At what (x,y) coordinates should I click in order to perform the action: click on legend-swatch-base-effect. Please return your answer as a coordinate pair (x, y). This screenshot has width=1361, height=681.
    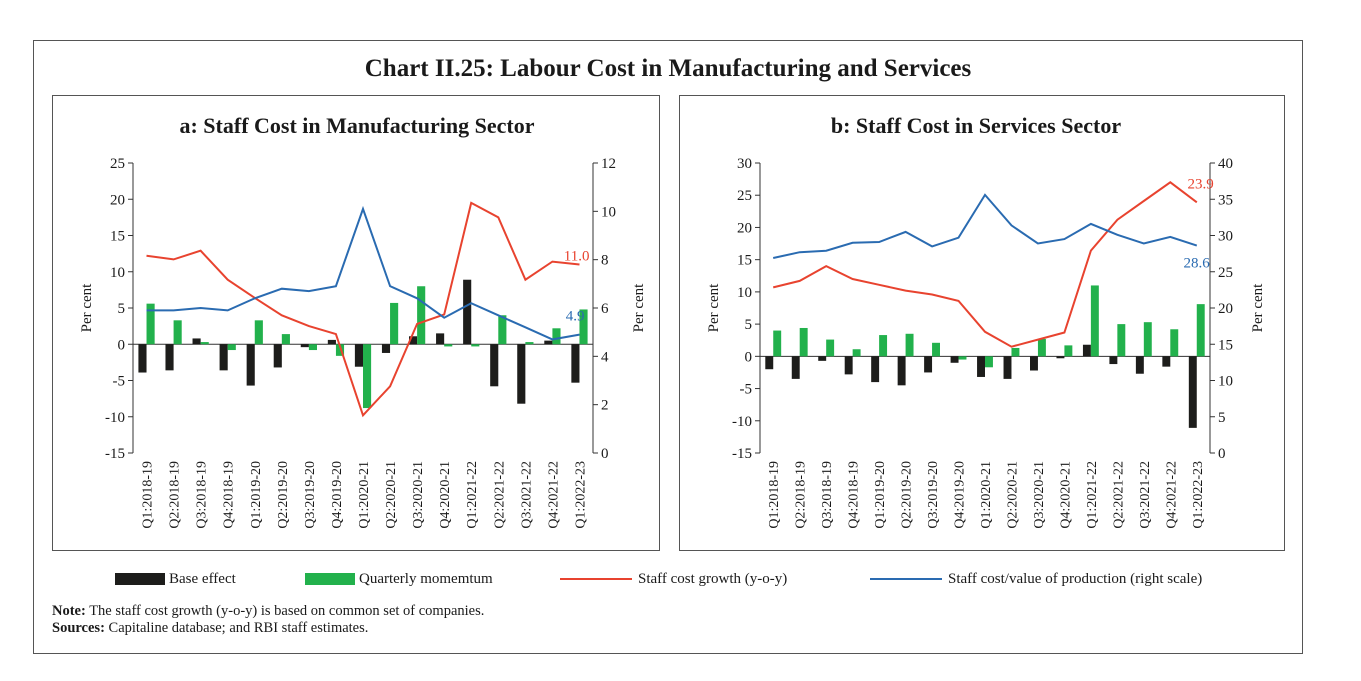
    Looking at the image, I should click on (140, 579).